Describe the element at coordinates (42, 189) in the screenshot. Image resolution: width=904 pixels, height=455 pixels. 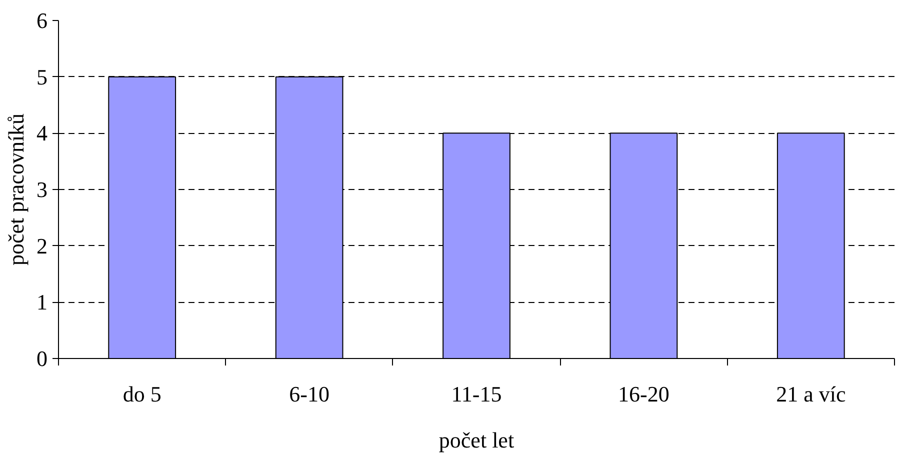
I see `y-tick-label: 3` at that location.